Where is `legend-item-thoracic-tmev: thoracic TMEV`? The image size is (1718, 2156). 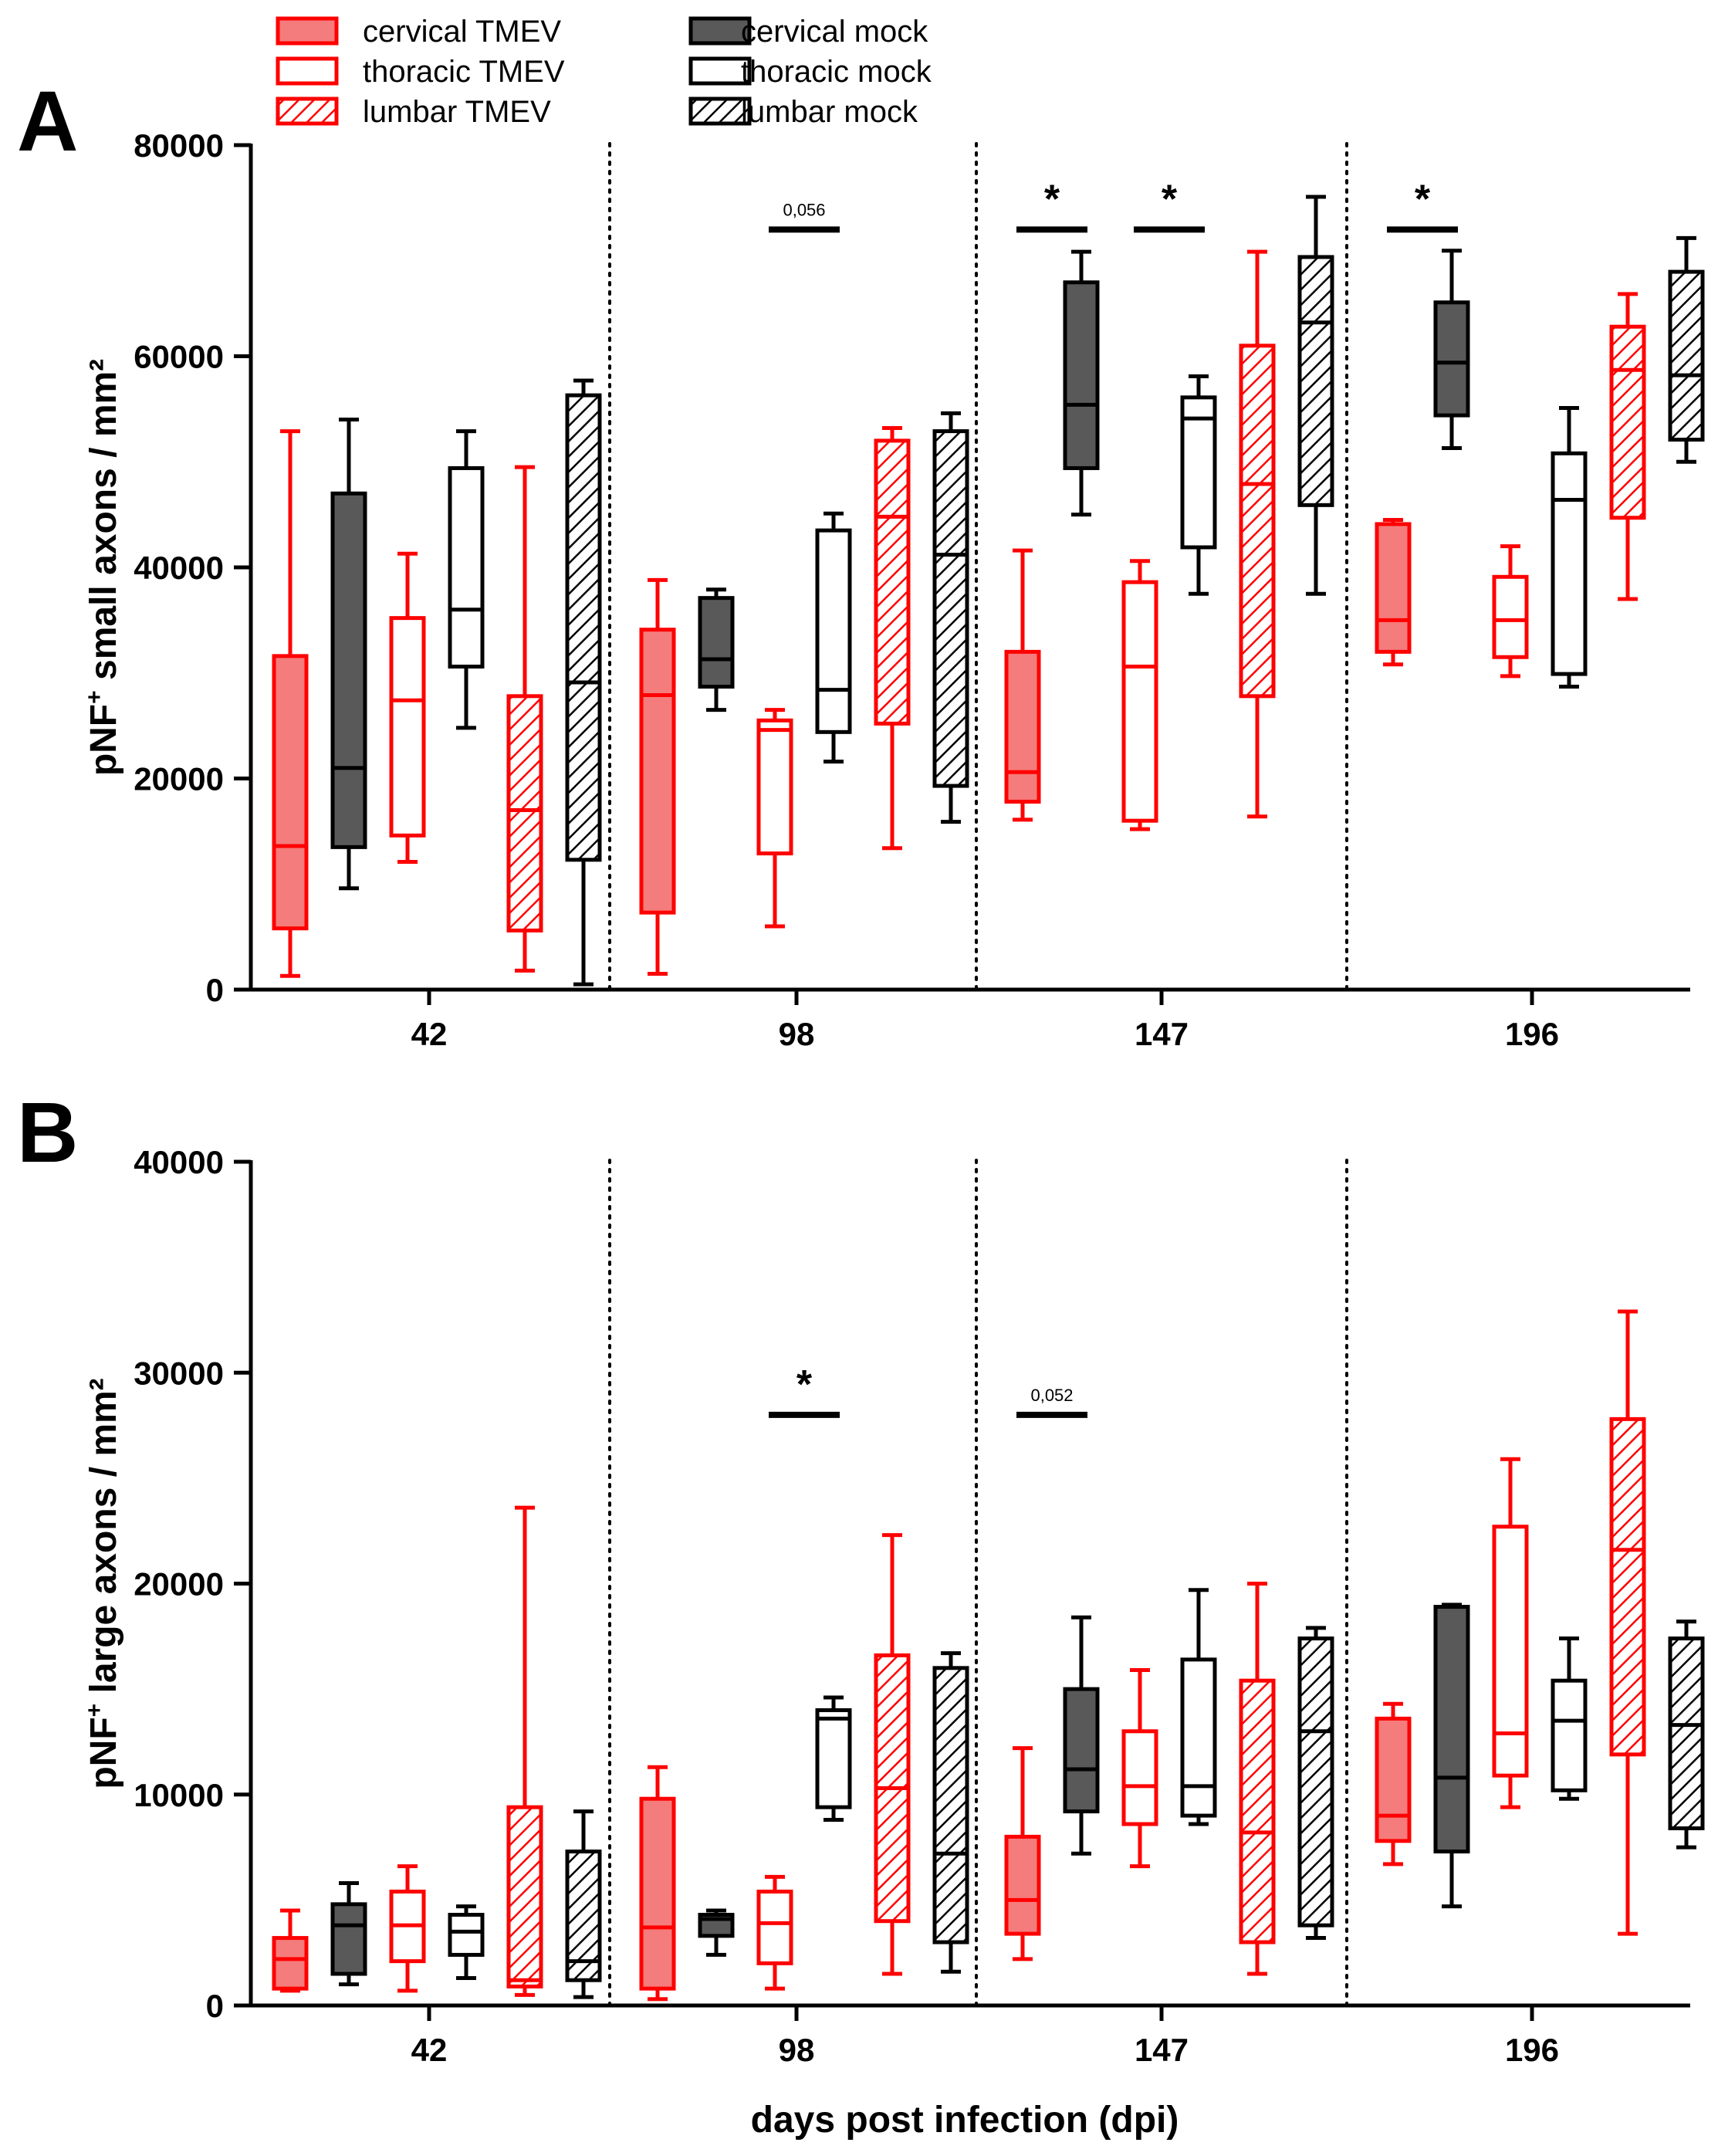 legend-item-thoracic-tmev: thoracic TMEV is located at coordinates (420, 72).